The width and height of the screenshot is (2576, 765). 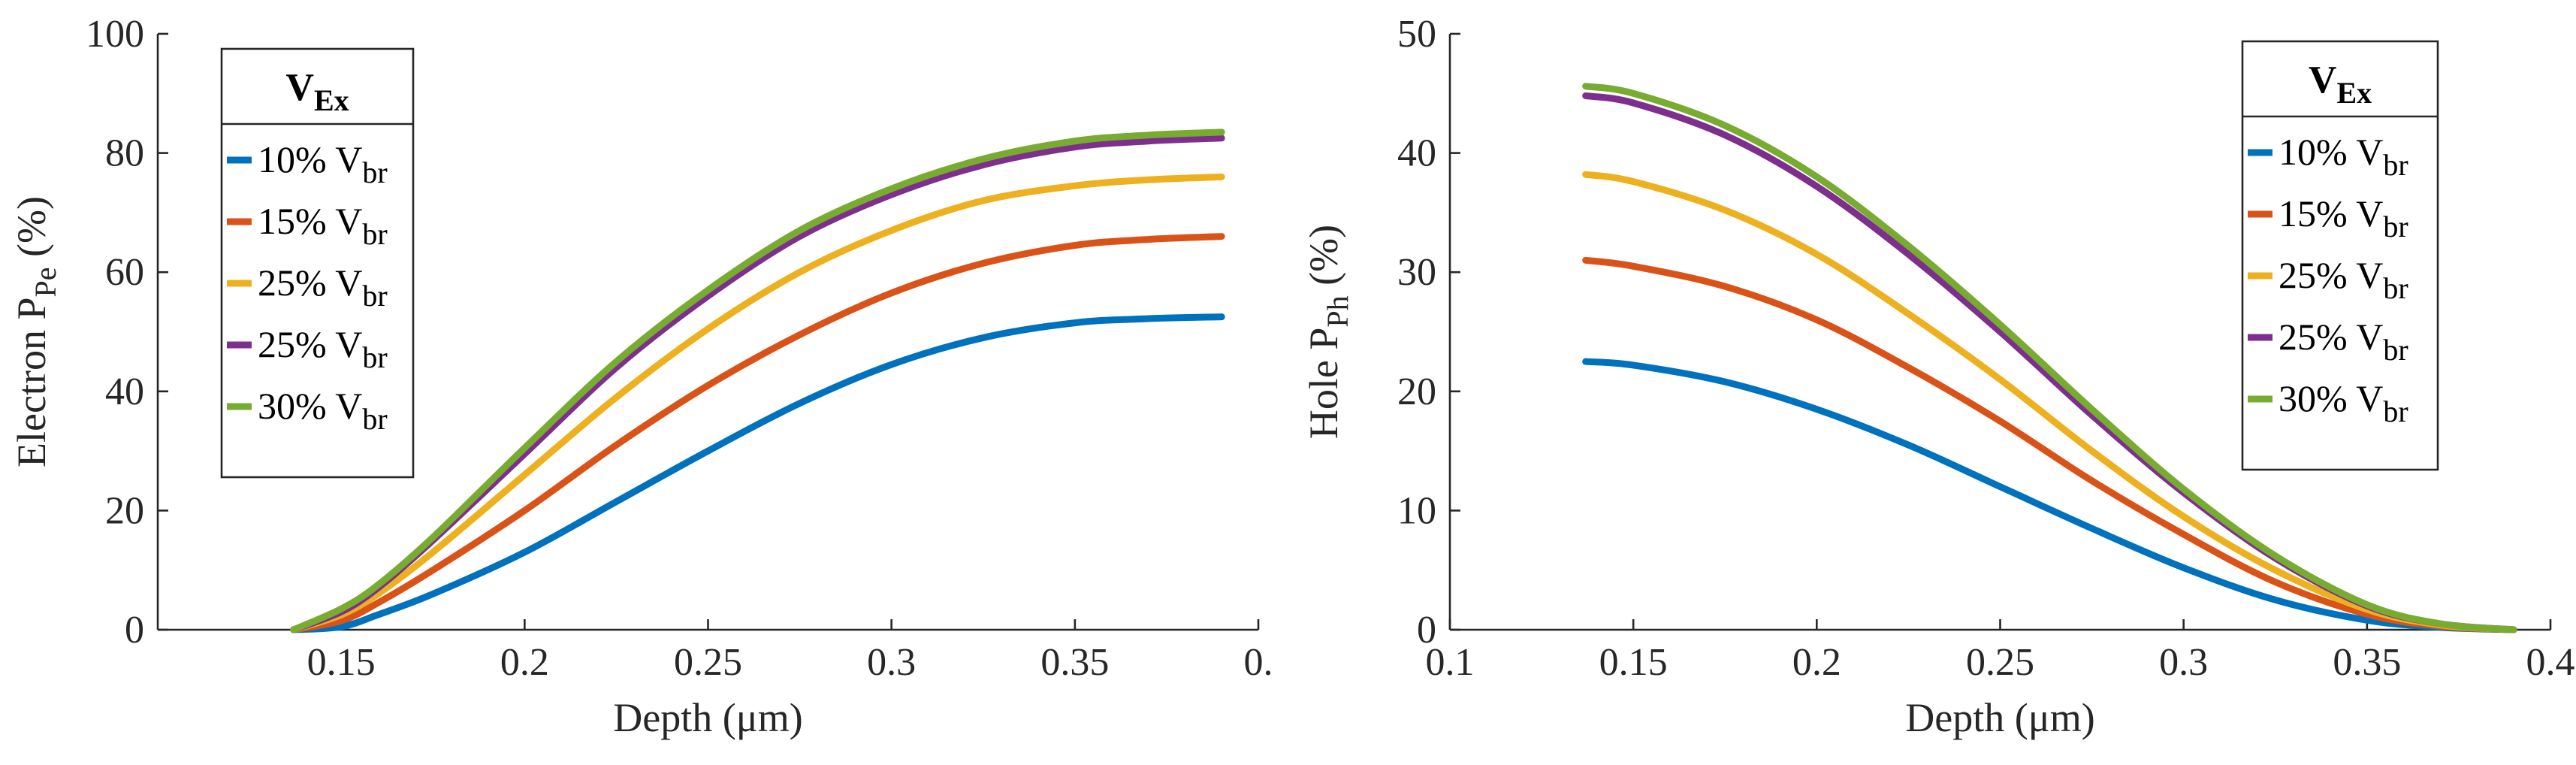 What do you see at coordinates (1450, 662) in the screenshot?
I see `x-tick-label: 0.1` at bounding box center [1450, 662].